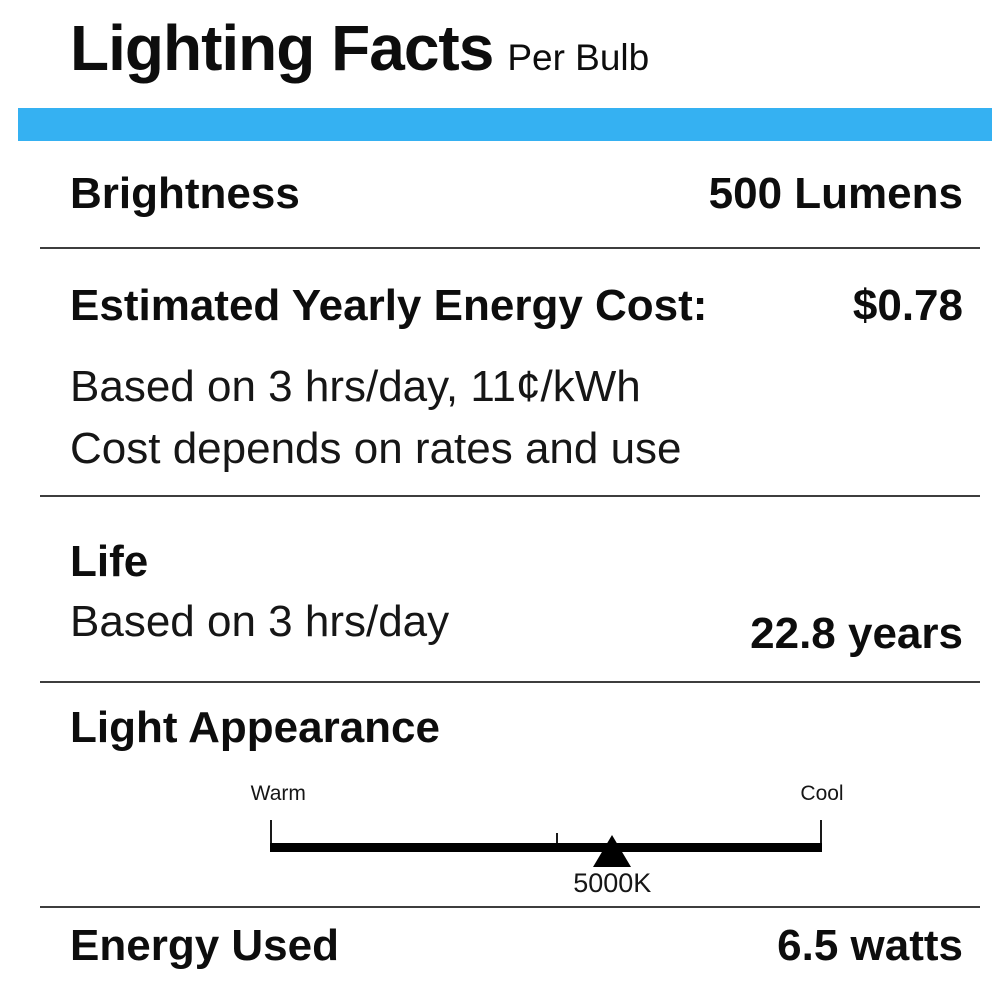  Describe the element at coordinates (109, 561) in the screenshot. I see `life-label: Life` at that location.